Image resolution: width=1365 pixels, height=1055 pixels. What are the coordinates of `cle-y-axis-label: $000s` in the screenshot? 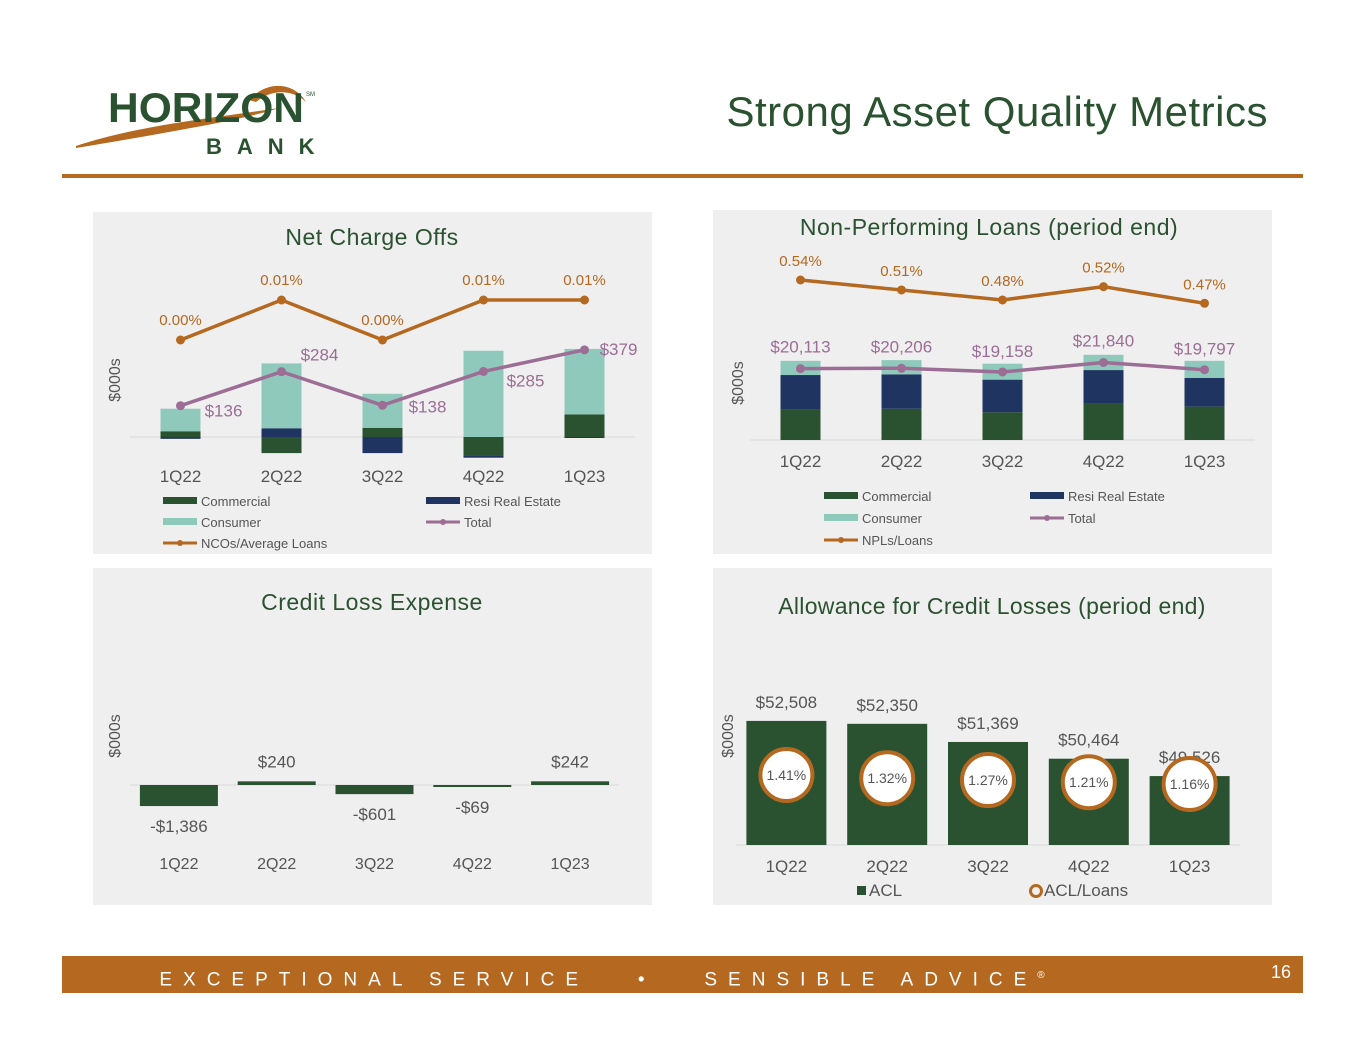 It's located at (115, 736).